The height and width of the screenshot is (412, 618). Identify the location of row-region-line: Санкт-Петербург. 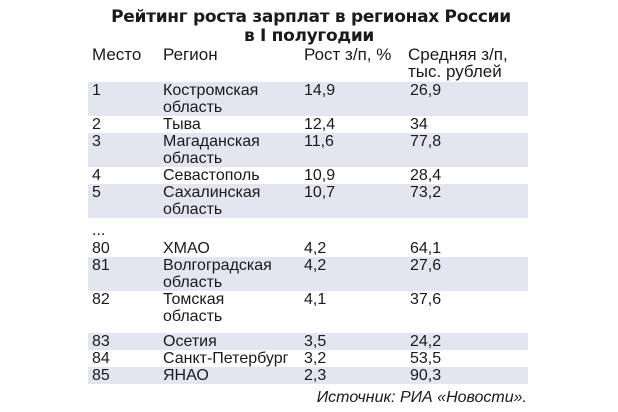
(226, 358).